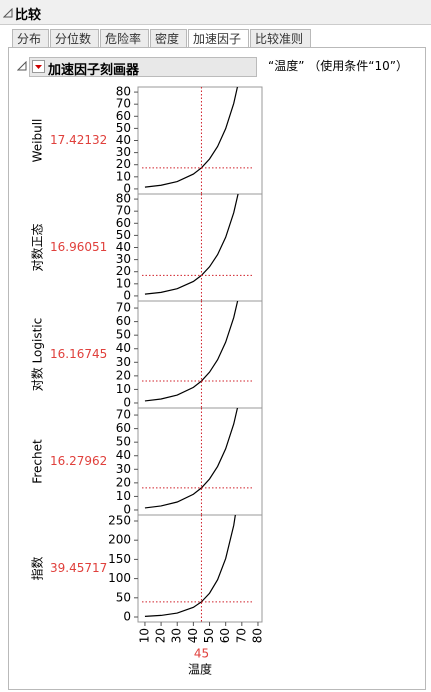 This screenshot has height=692, width=431. I want to click on tab: 分位数, so click(74, 38).